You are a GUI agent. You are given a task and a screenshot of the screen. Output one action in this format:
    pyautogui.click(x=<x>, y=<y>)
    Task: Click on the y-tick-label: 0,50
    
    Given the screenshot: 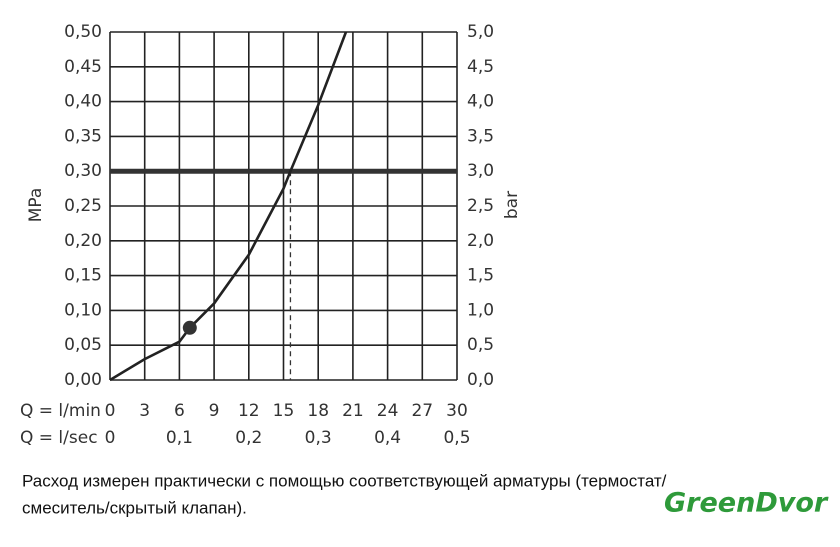 What is the action you would take?
    pyautogui.click(x=83, y=32)
    